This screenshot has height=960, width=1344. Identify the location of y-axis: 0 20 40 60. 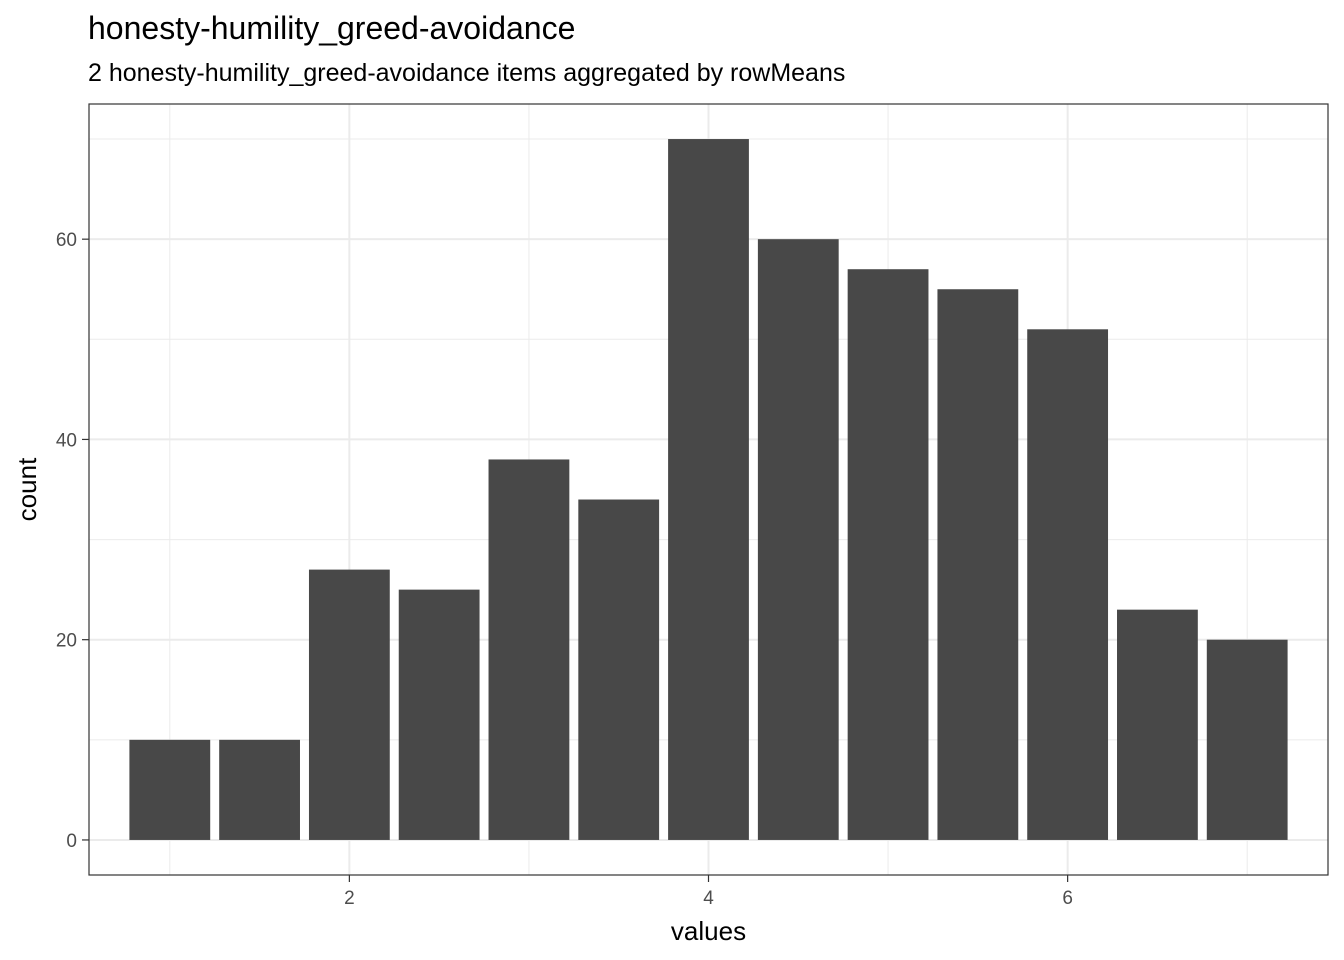
(72, 541).